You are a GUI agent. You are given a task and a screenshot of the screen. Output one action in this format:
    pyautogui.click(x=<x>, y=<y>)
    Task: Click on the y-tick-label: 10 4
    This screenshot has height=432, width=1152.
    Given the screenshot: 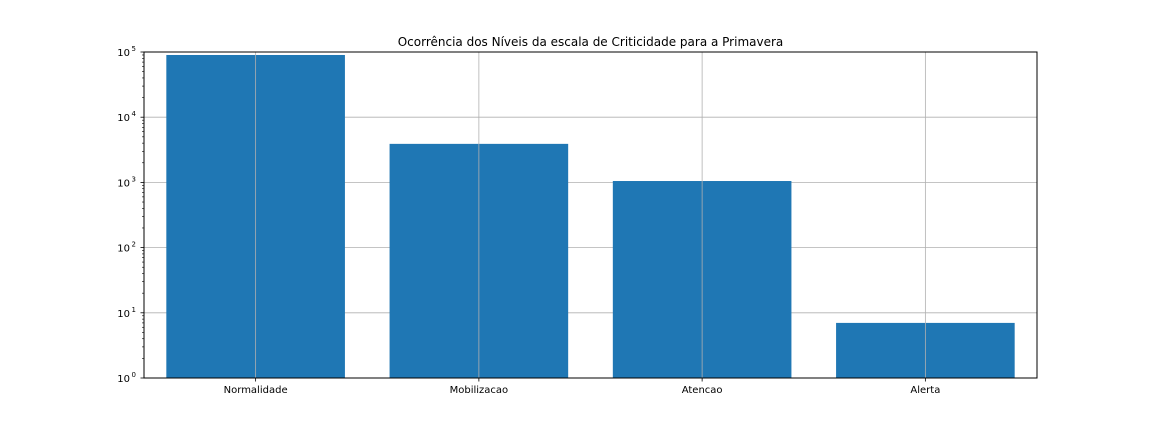 What is the action you would take?
    pyautogui.click(x=126, y=117)
    